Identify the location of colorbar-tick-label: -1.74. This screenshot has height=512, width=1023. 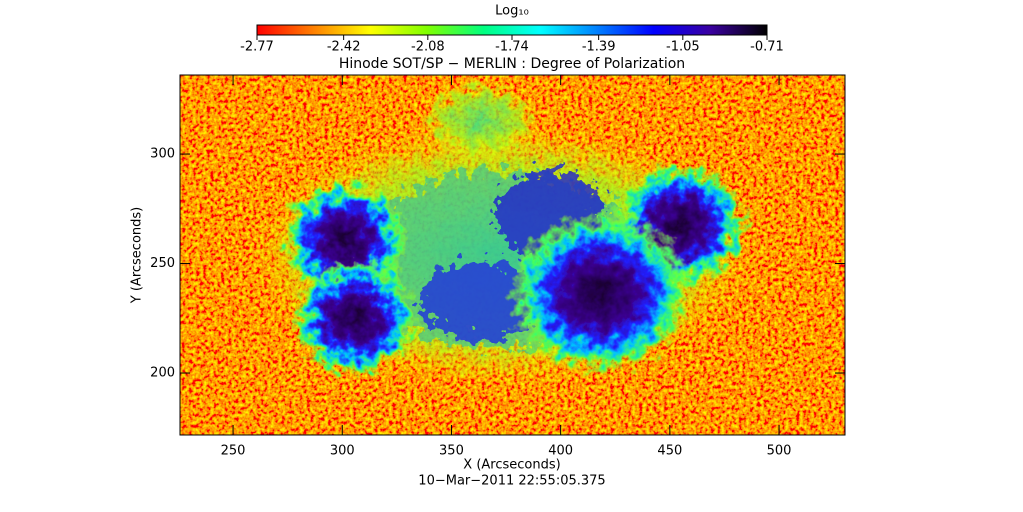
(512, 47).